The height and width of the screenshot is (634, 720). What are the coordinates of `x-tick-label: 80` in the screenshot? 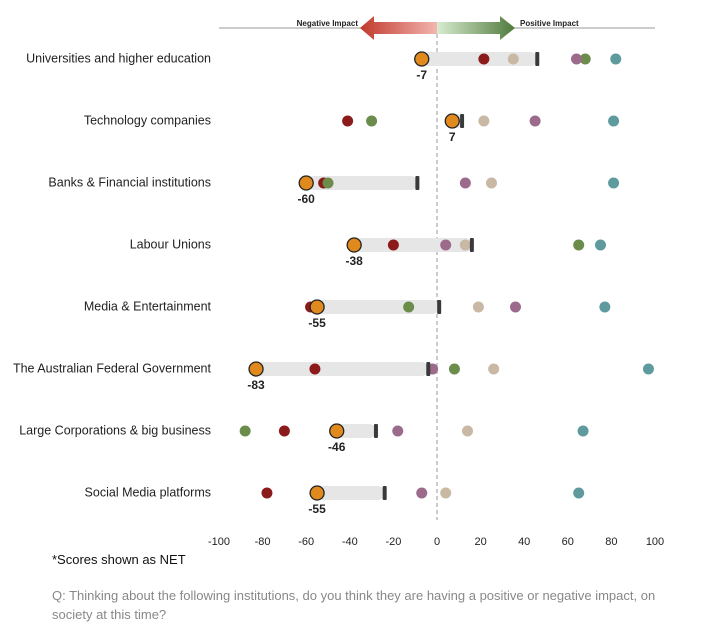 It's located at (611, 542).